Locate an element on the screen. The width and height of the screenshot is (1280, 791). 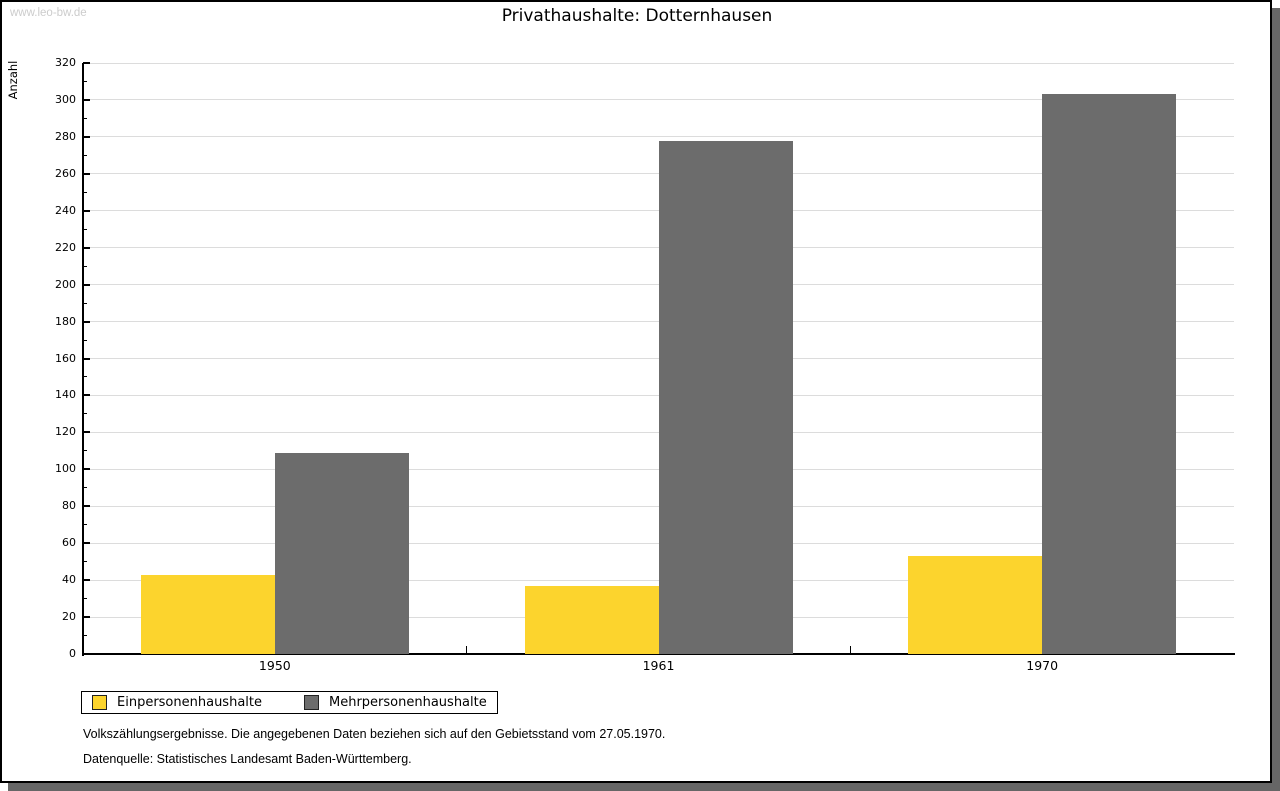
y-tick-label: 100 is located at coordinates (65, 469).